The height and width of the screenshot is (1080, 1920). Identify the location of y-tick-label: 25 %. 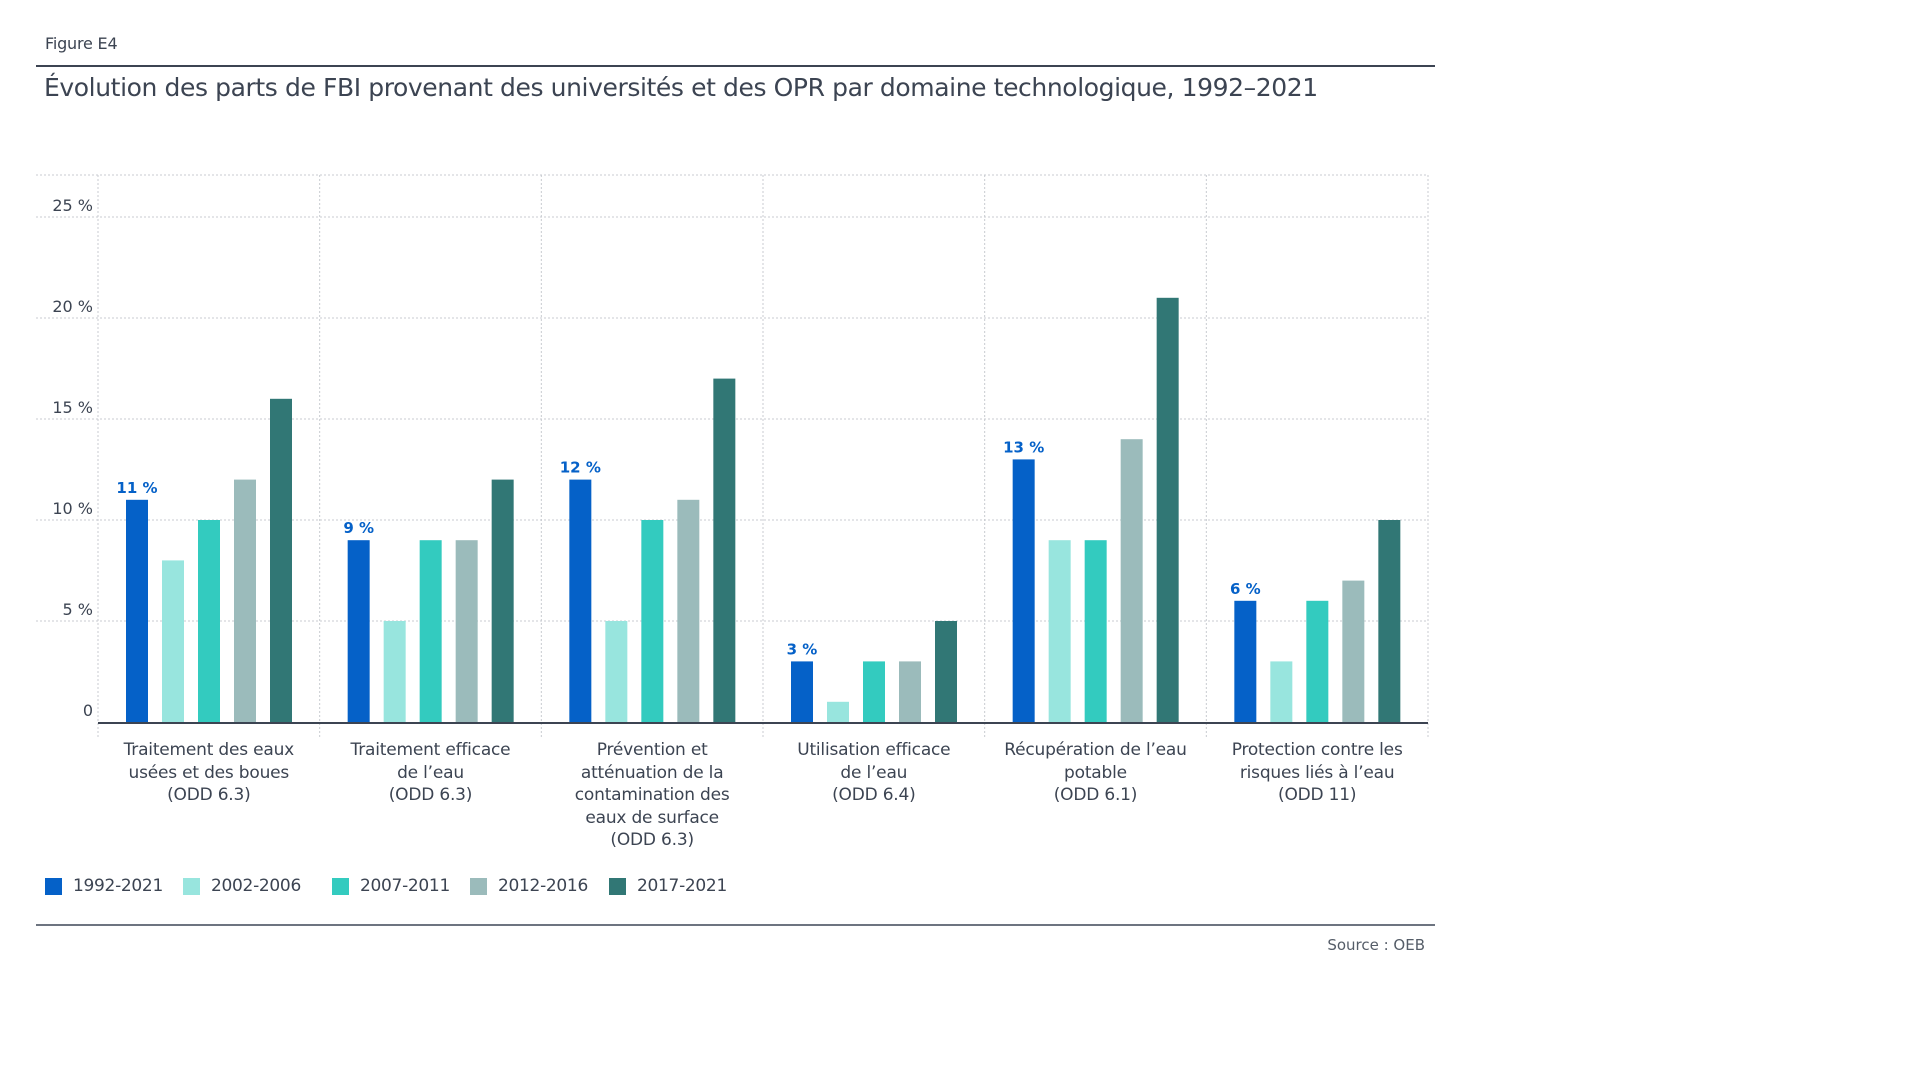
(72, 205).